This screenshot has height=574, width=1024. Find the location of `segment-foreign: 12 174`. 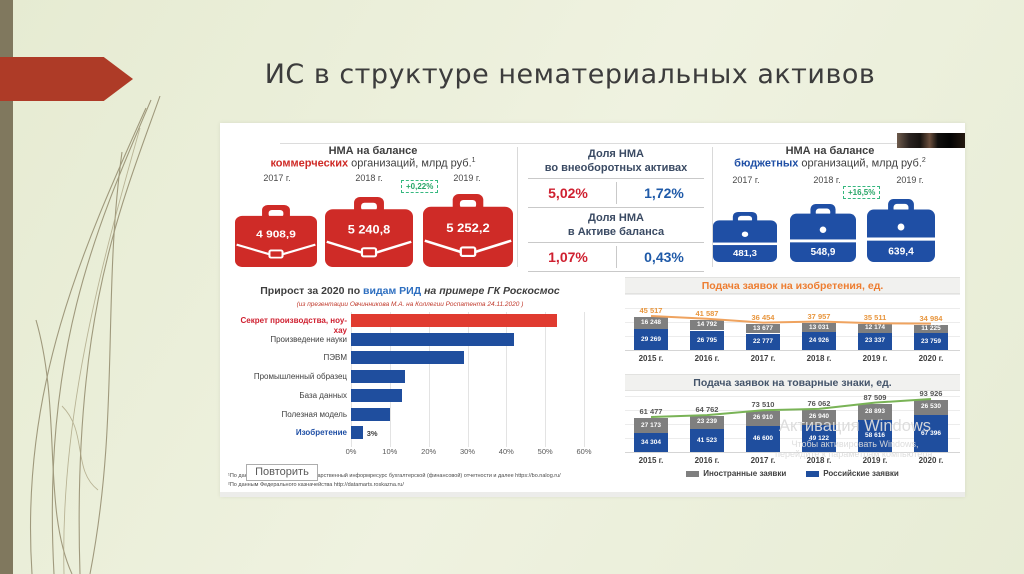

segment-foreign: 12 174 is located at coordinates (875, 329).